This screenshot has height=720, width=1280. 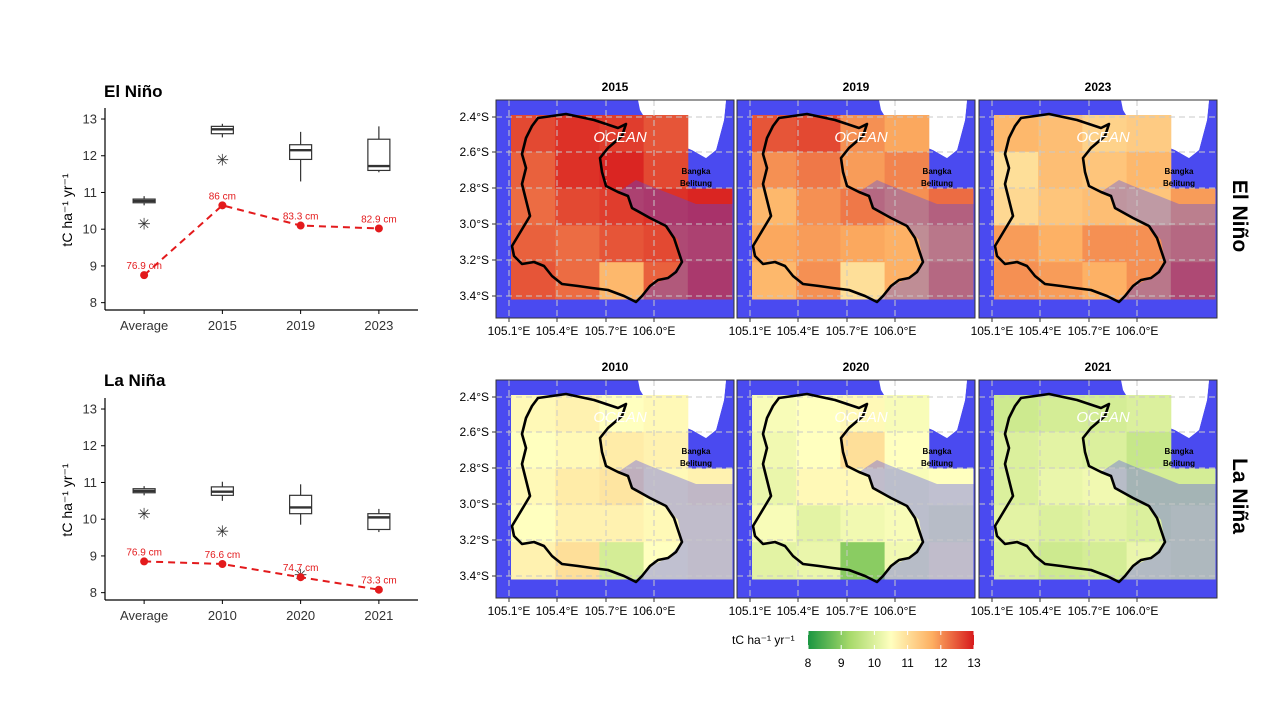 What do you see at coordinates (891, 640) in the screenshot?
I see `colorbar-gradient` at bounding box center [891, 640].